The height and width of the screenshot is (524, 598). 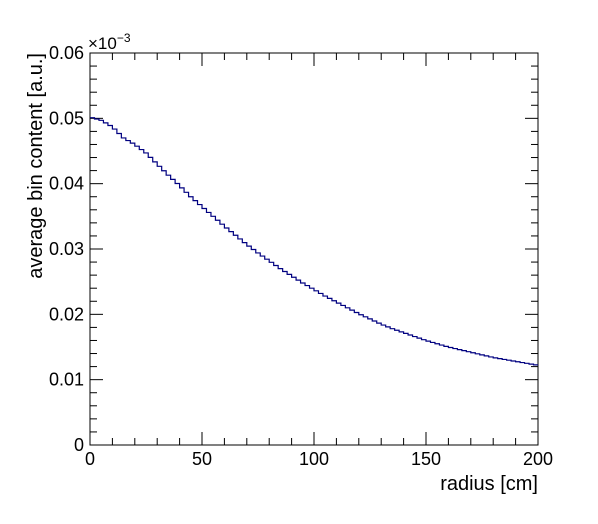 What do you see at coordinates (66, 314) in the screenshot?
I see `y-tick-label: 0.02` at bounding box center [66, 314].